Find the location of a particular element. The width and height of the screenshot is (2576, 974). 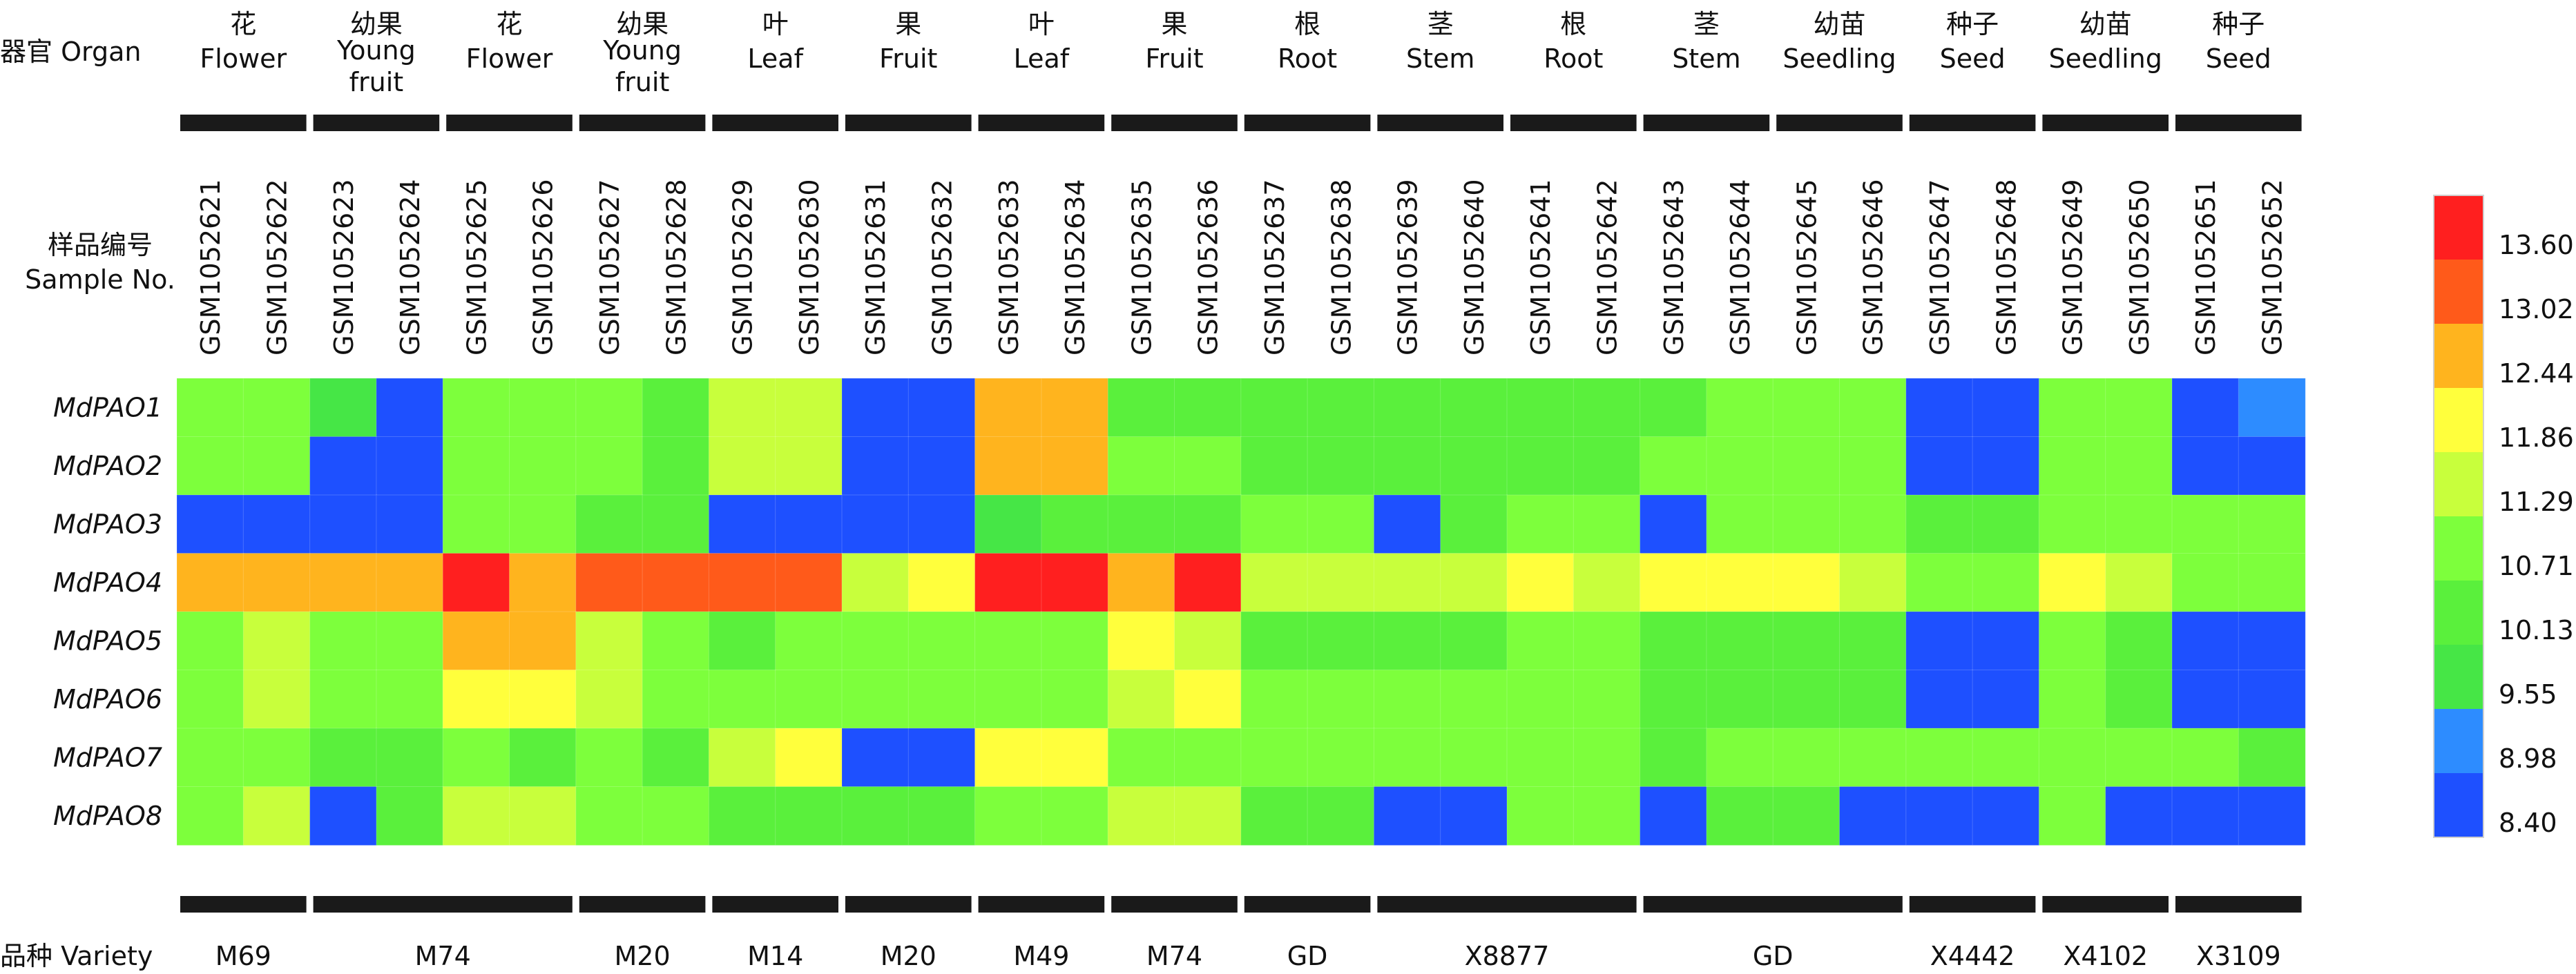

organ-label-en: Stem is located at coordinates (1440, 58).